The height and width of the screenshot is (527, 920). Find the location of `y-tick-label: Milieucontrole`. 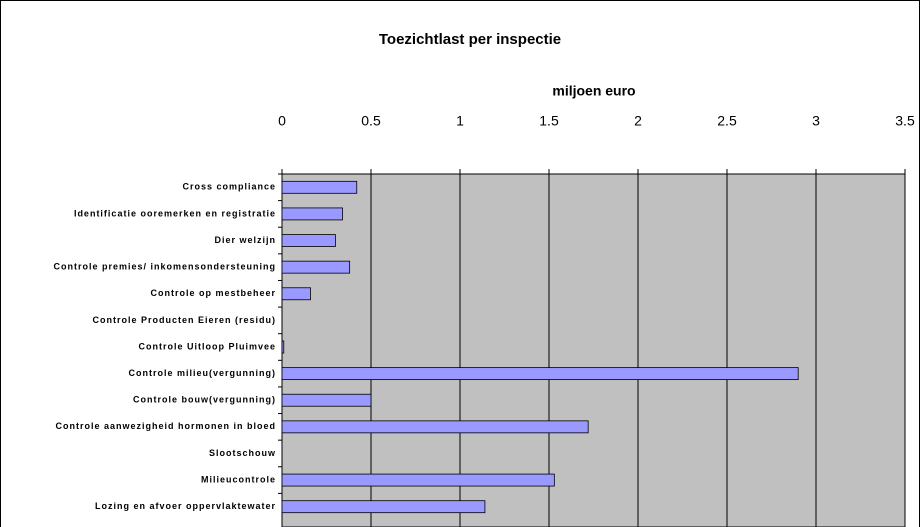

y-tick-label: Milieucontrole is located at coordinates (238, 479).